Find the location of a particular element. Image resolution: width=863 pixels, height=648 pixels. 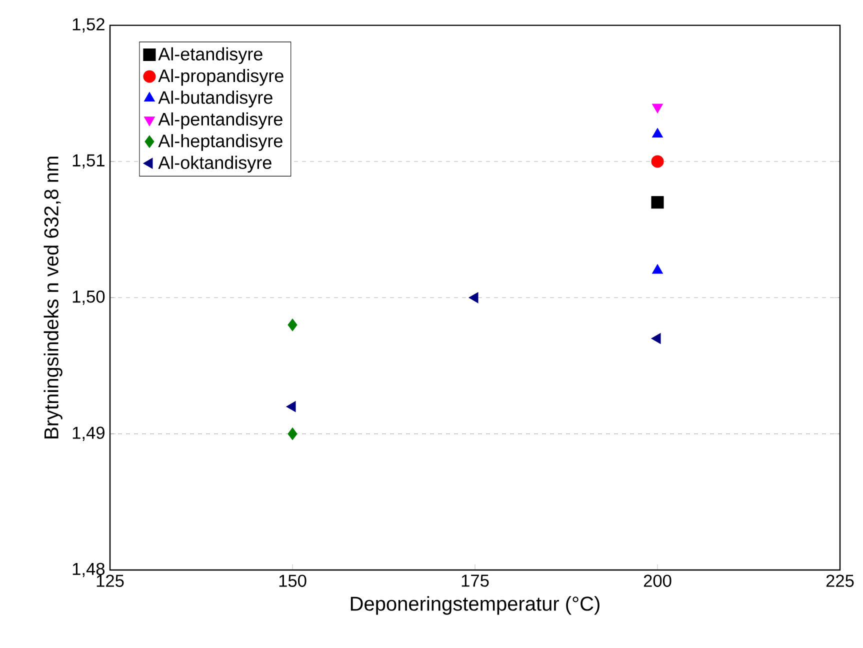

x-tick-label: 200 is located at coordinates (658, 580).